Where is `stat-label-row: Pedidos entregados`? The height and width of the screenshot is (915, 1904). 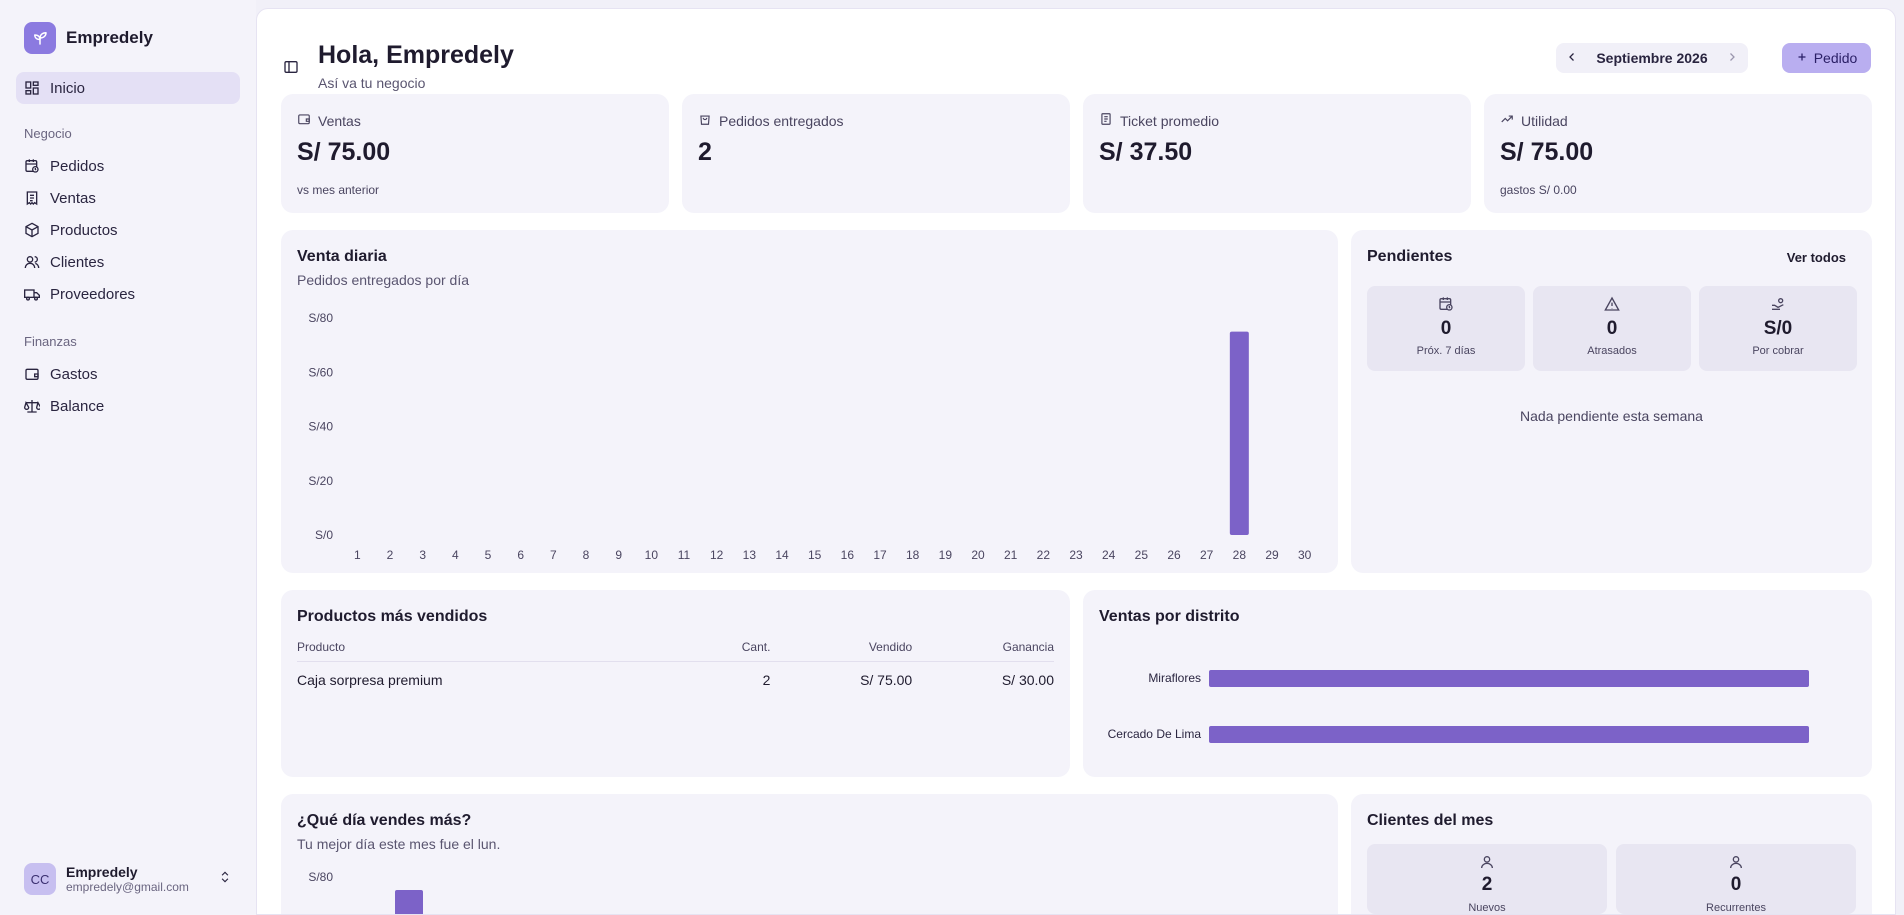 stat-label-row: Pedidos entregados is located at coordinates (771, 120).